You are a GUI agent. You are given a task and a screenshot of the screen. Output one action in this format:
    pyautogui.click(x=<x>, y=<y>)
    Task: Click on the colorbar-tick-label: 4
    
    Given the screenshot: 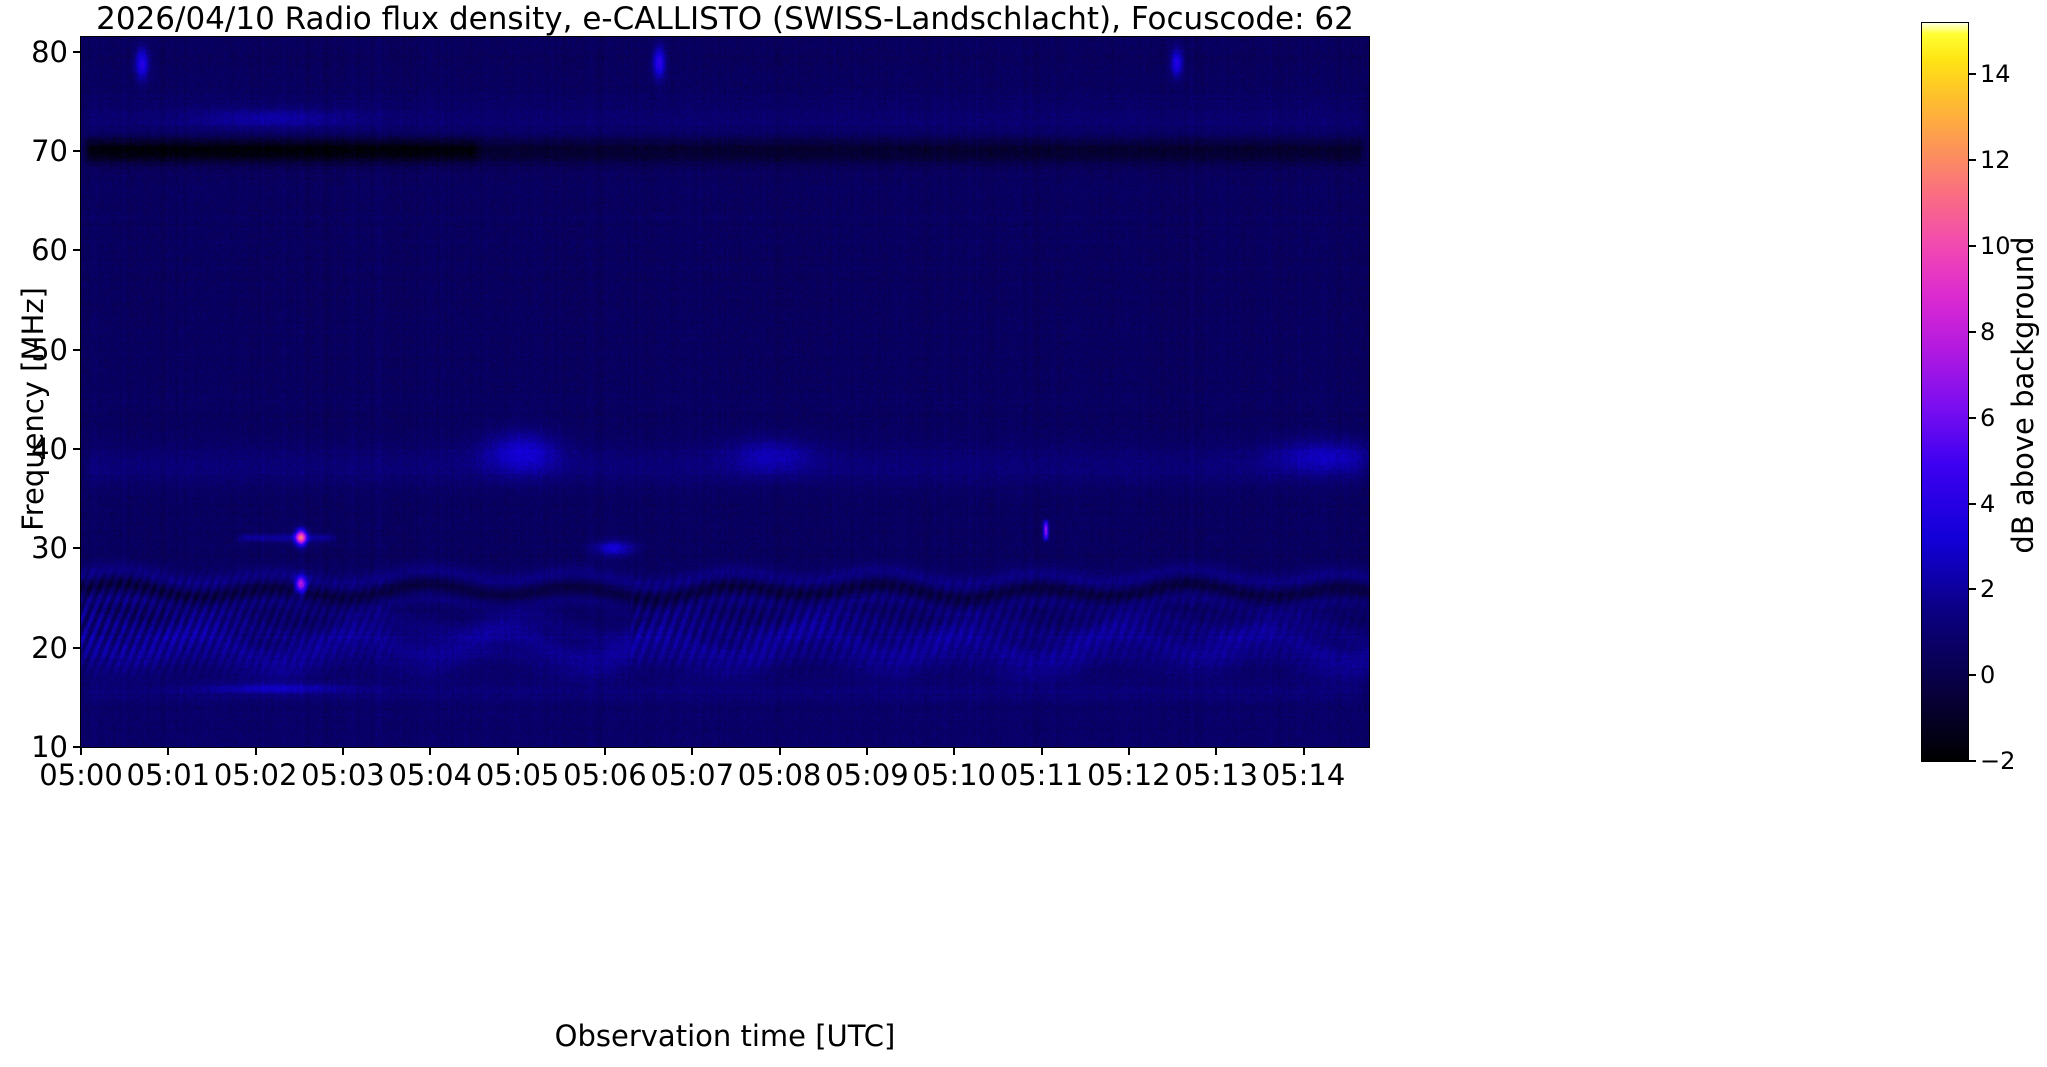 What is the action you would take?
    pyautogui.click(x=1988, y=503)
    